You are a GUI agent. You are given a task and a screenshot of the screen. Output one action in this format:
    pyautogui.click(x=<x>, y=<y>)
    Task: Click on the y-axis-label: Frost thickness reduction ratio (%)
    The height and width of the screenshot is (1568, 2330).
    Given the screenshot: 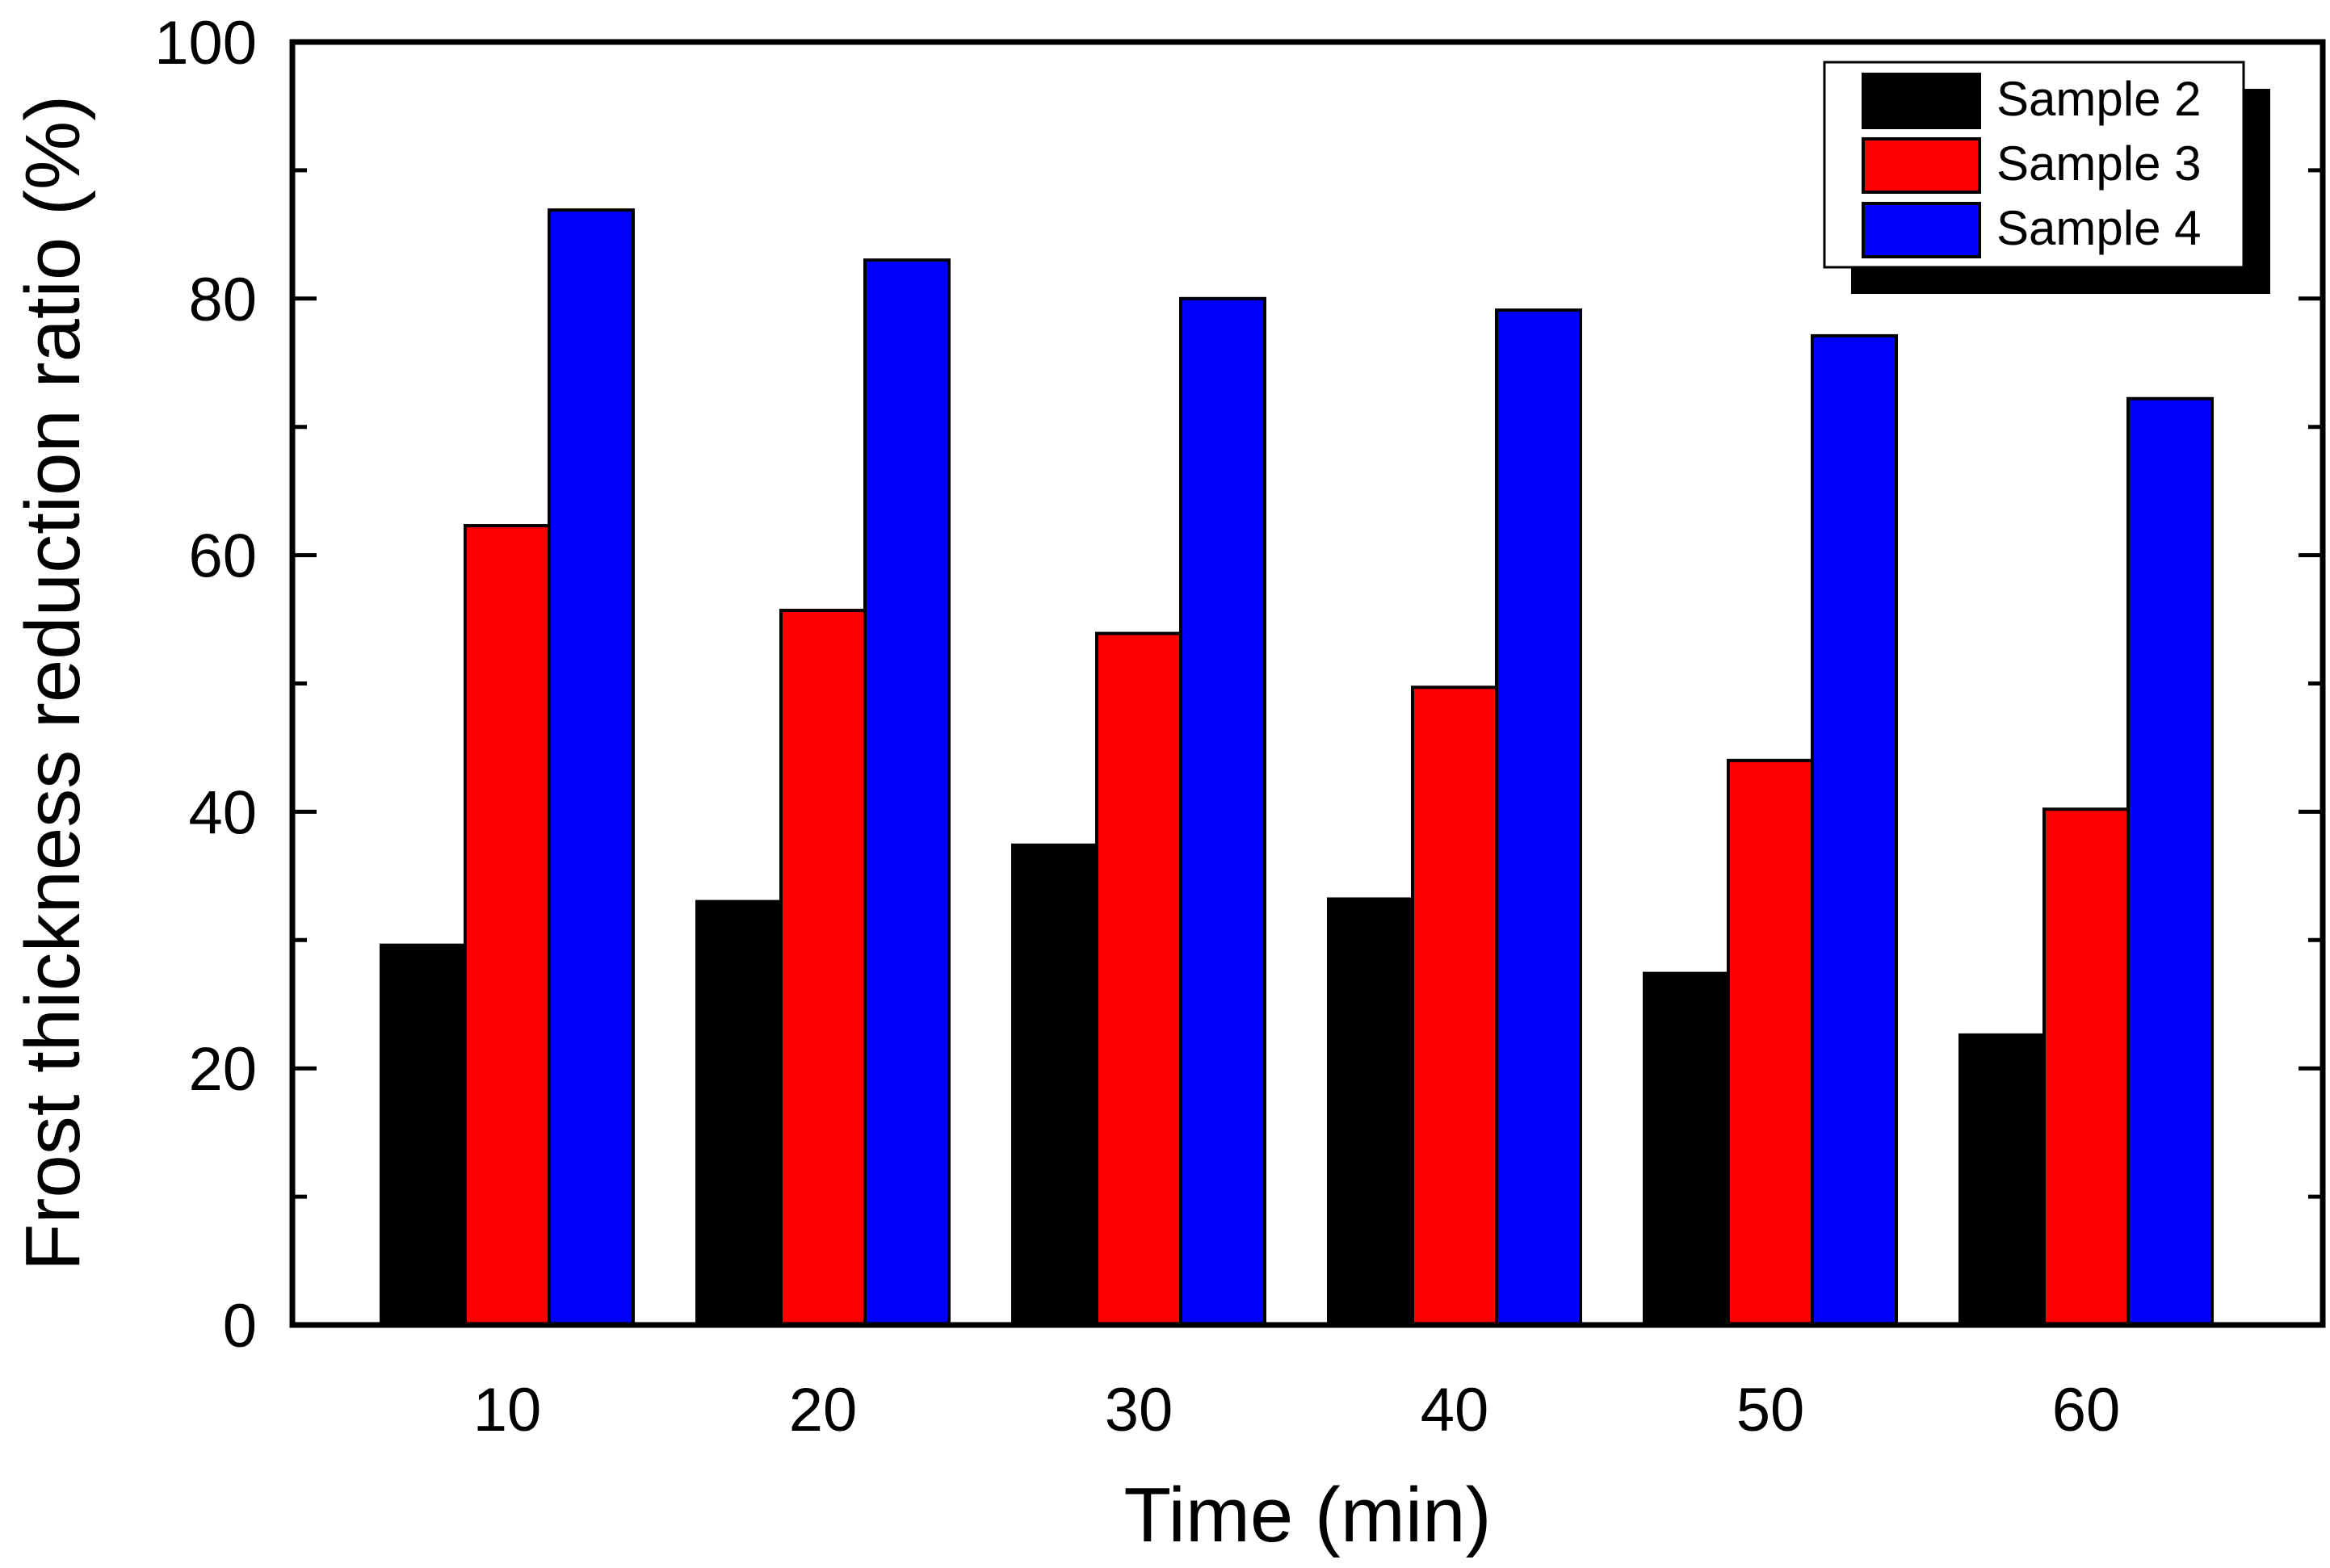 What is the action you would take?
    pyautogui.click(x=53, y=683)
    